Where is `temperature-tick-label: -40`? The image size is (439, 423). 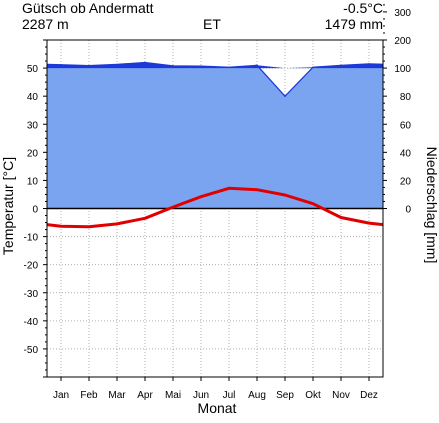
temperature-tick-label: -40 is located at coordinates (31, 322).